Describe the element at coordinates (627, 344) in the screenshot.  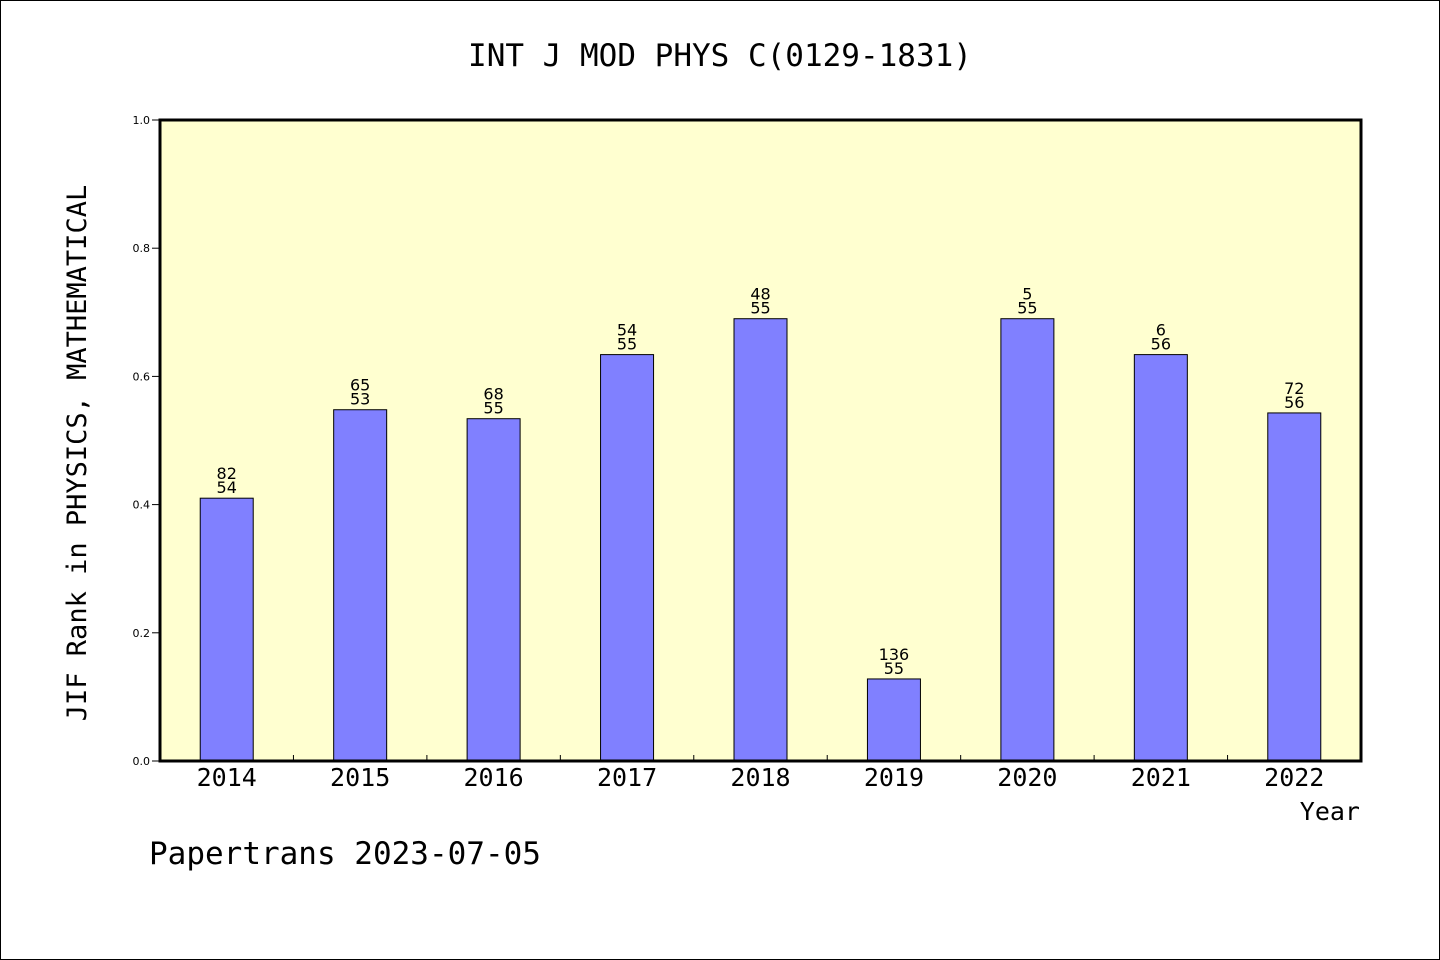
I see `bar-label-total-2017: 55` at that location.